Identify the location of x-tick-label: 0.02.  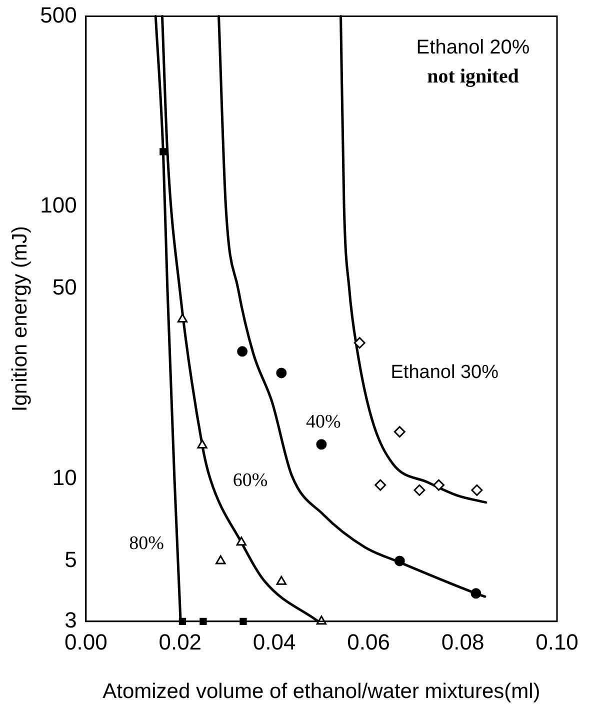
(180, 642).